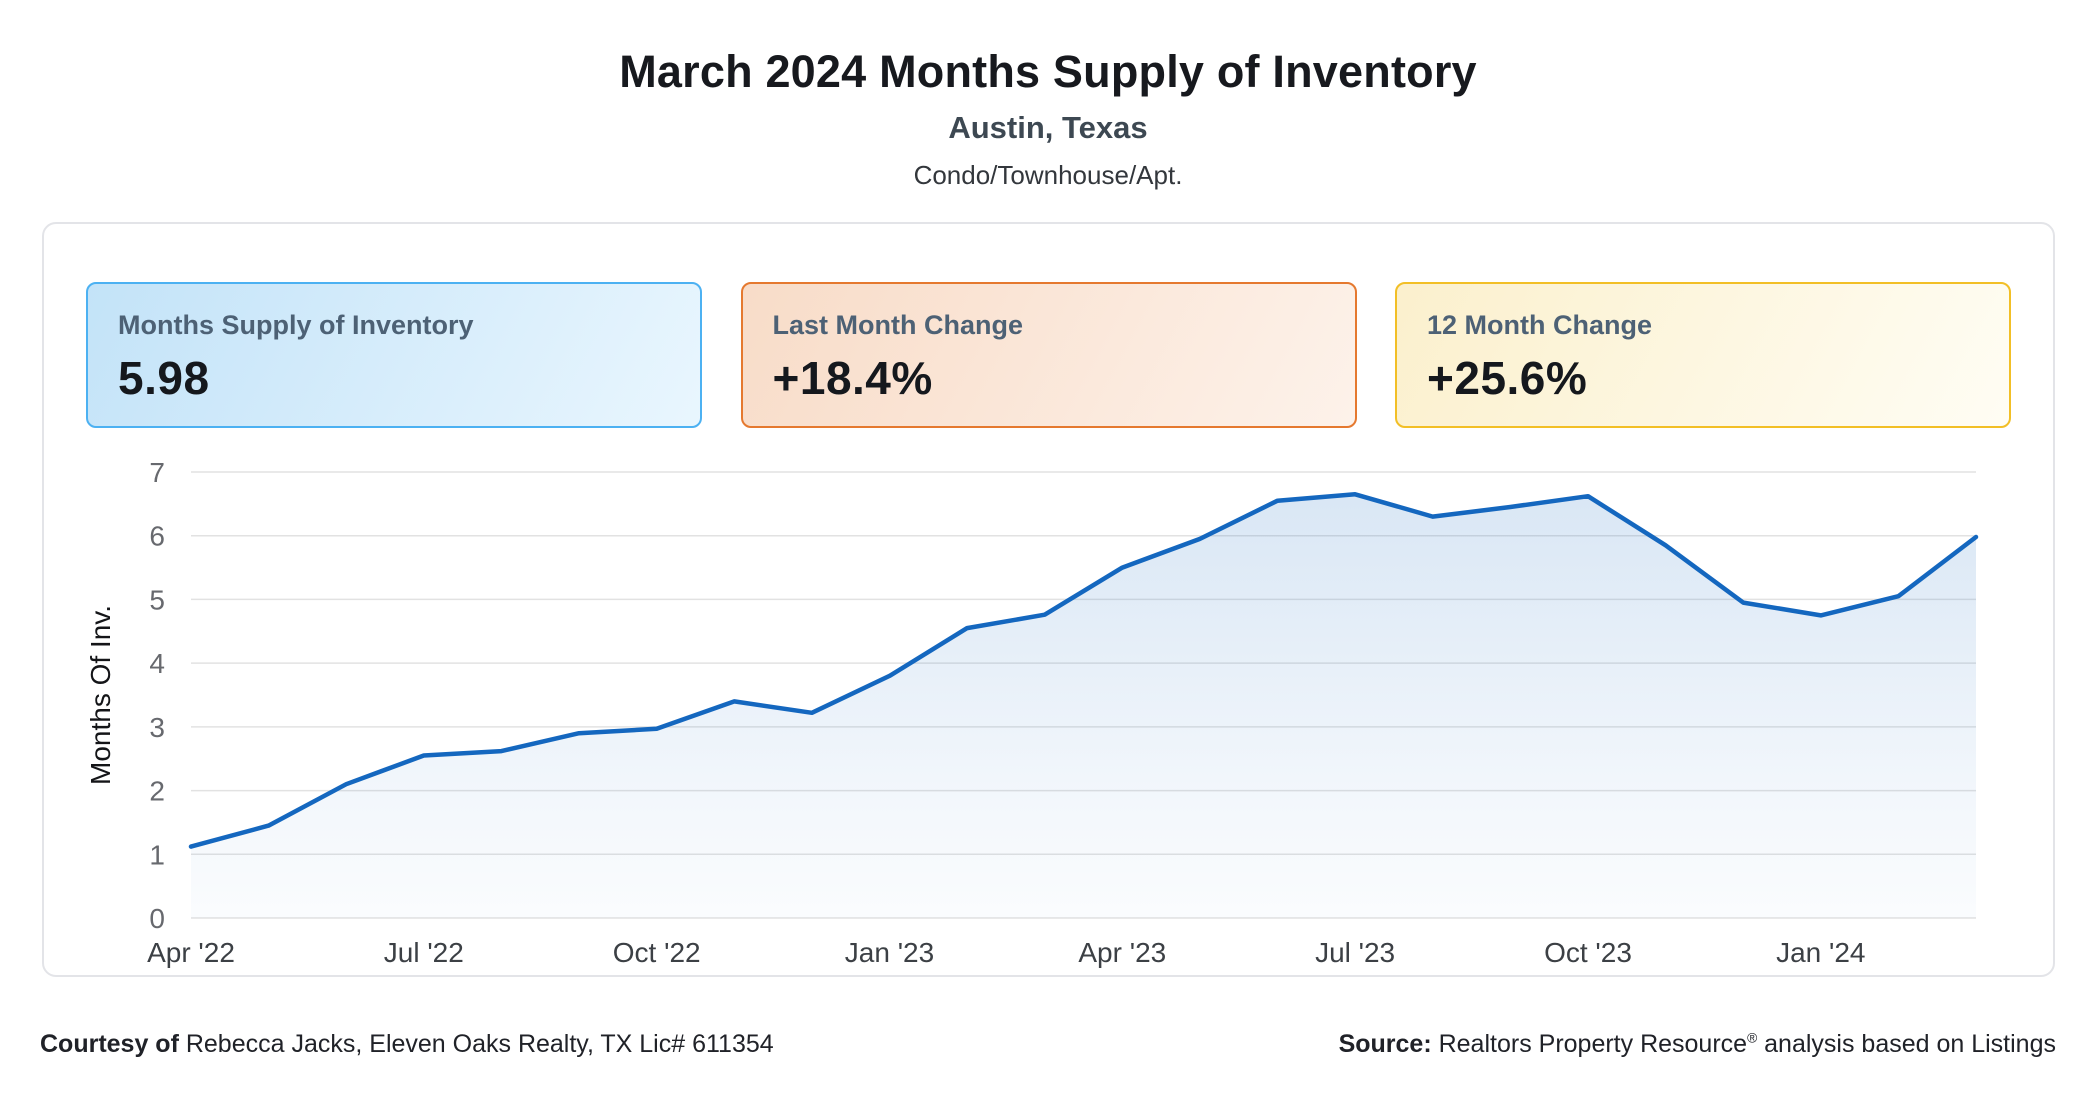 Image resolution: width=2096 pixels, height=1100 pixels. Describe the element at coordinates (1048, 71) in the screenshot. I see `page-title: March 2024 Months Supply of Inventory` at that location.